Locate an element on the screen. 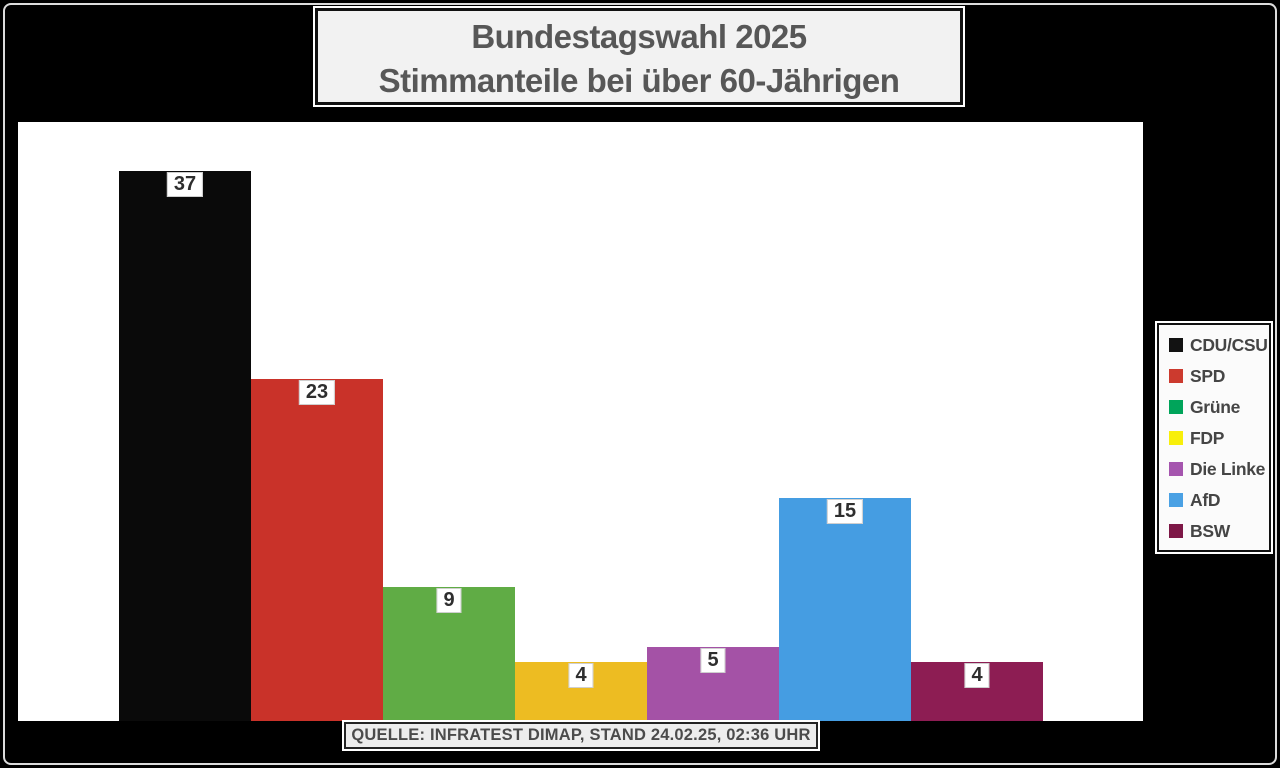 The width and height of the screenshot is (1280, 768). legend-item-cdu-csu: CDU/CSU is located at coordinates (1218, 344).